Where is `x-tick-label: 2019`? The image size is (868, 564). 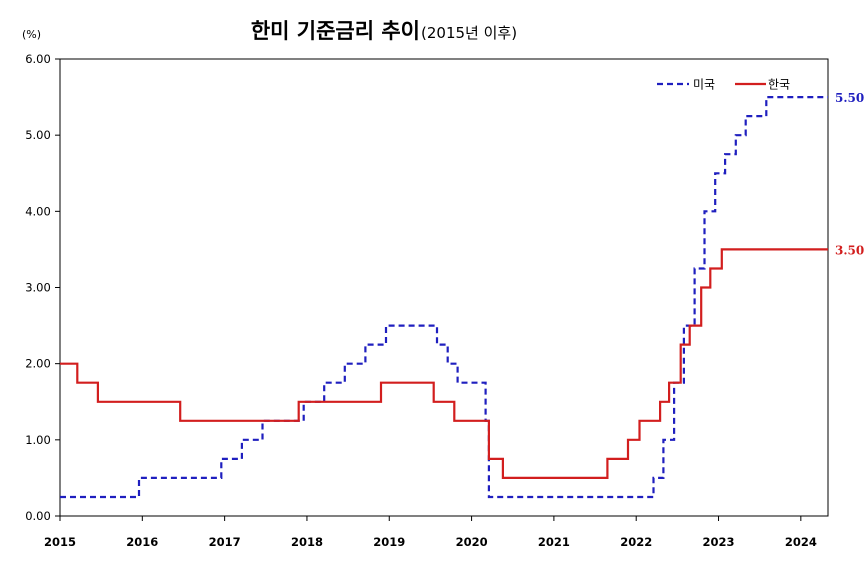
x-tick-label: 2019 is located at coordinates (389, 542).